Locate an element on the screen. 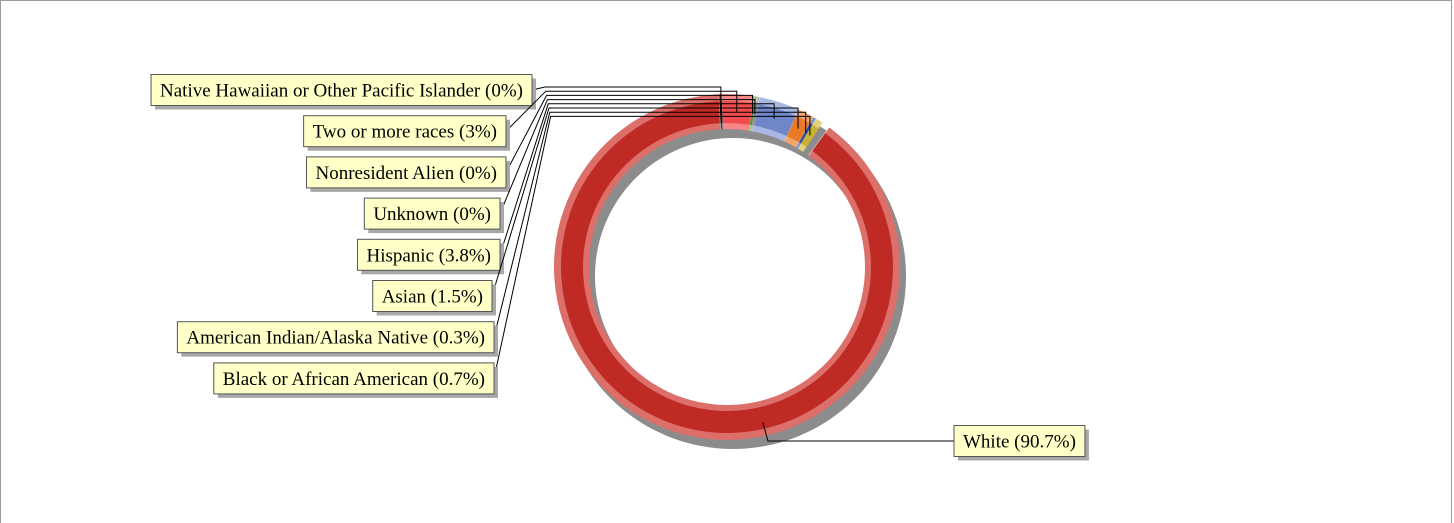  label-hispanic: Hispanic (3.8%) is located at coordinates (428, 255).